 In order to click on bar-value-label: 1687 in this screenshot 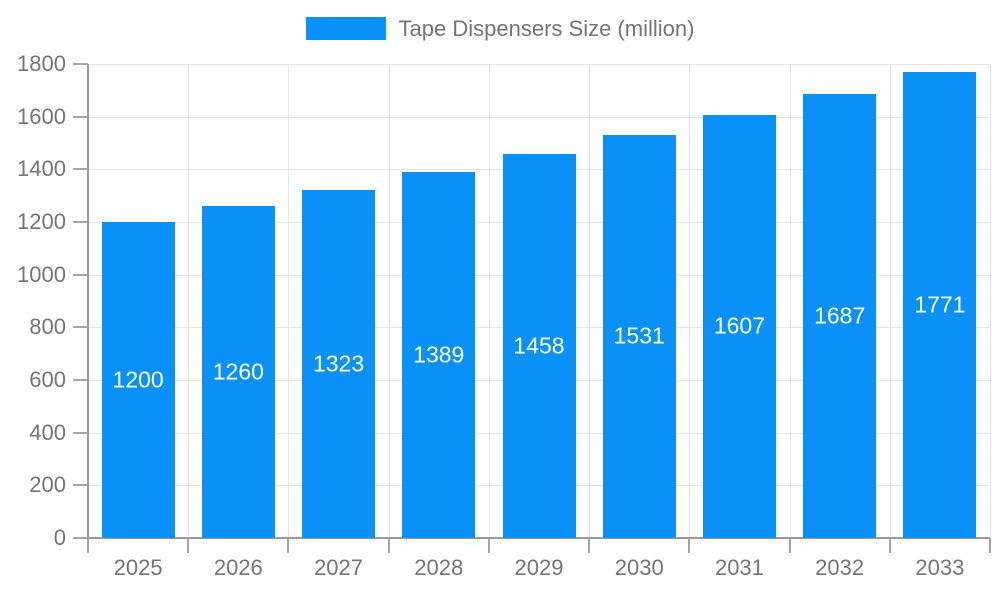, I will do `click(840, 315)`.